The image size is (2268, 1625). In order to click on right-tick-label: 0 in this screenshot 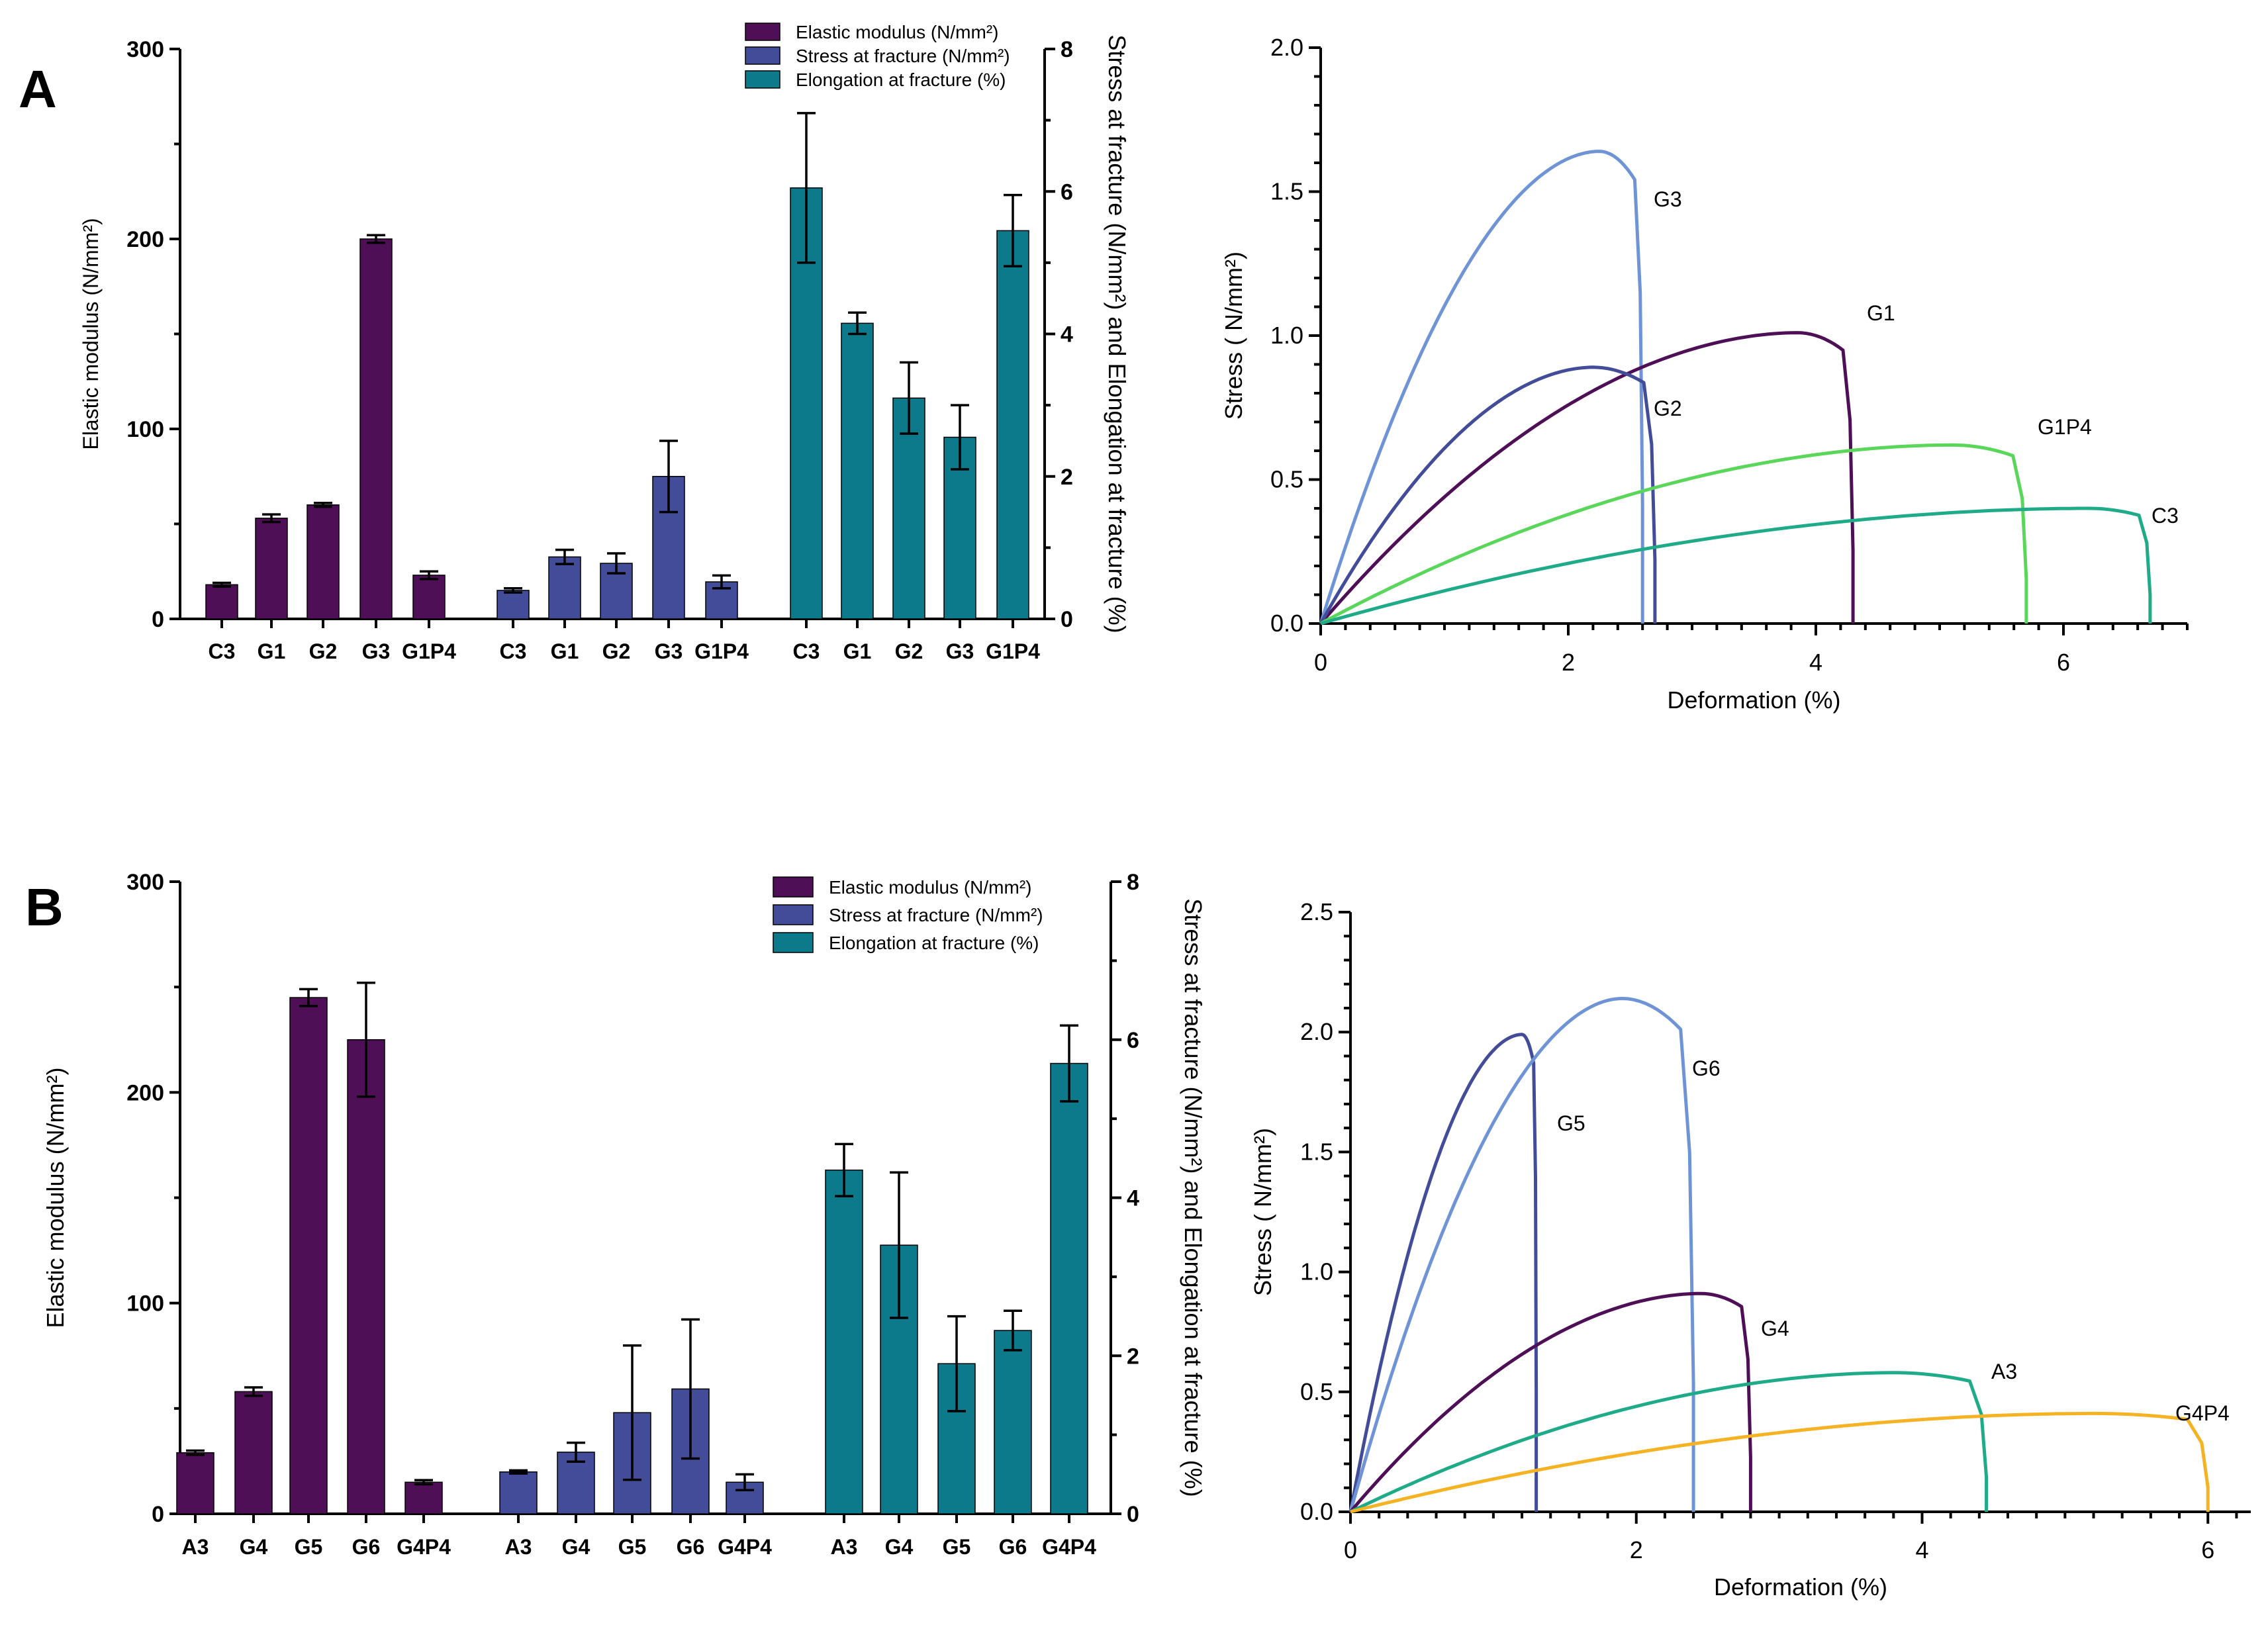, I will do `click(1133, 1514)`.